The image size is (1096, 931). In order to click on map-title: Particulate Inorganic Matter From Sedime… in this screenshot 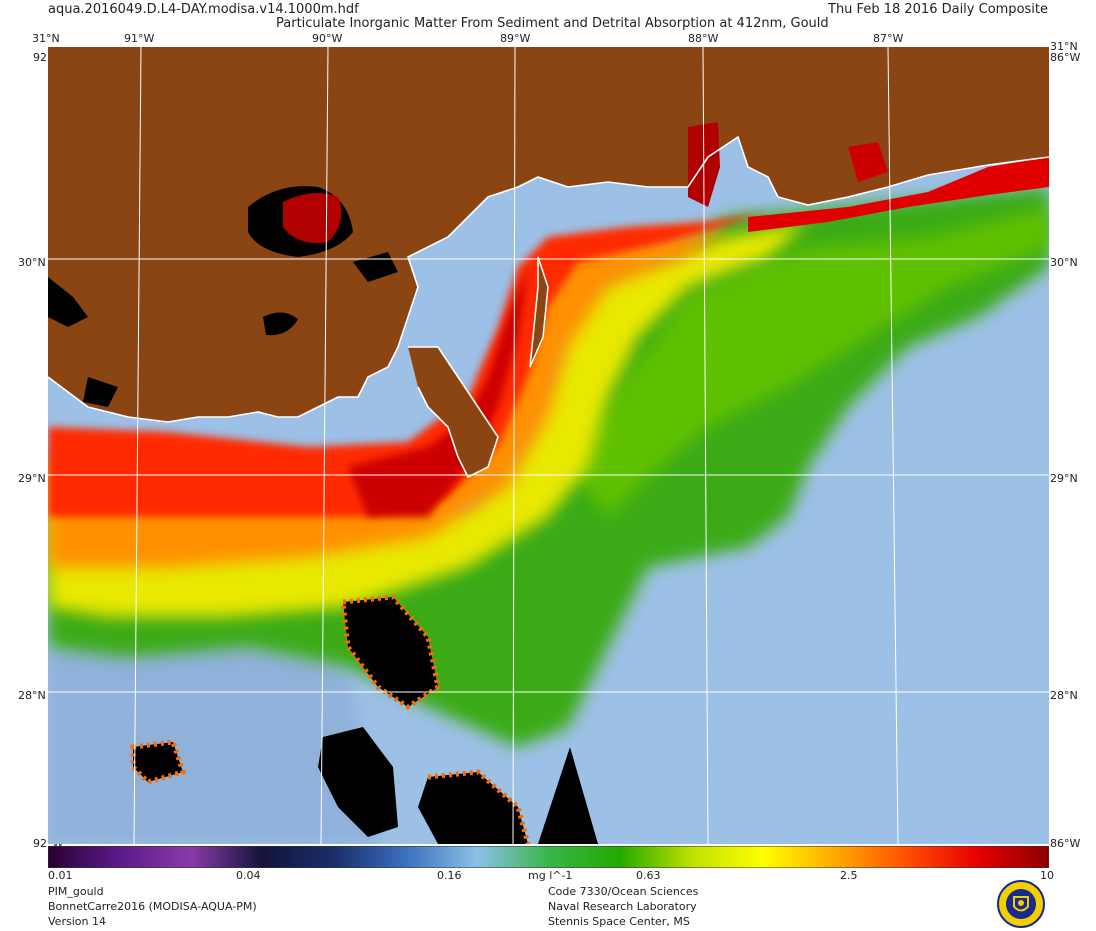, I will do `click(552, 23)`.